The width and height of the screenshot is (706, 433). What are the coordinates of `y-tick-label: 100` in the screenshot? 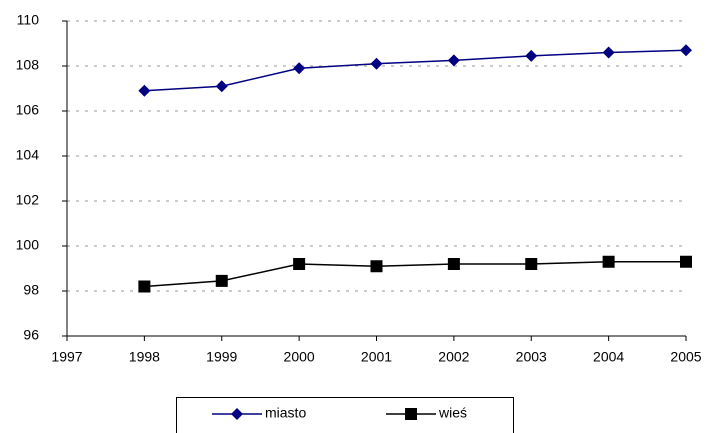 It's located at (28, 245).